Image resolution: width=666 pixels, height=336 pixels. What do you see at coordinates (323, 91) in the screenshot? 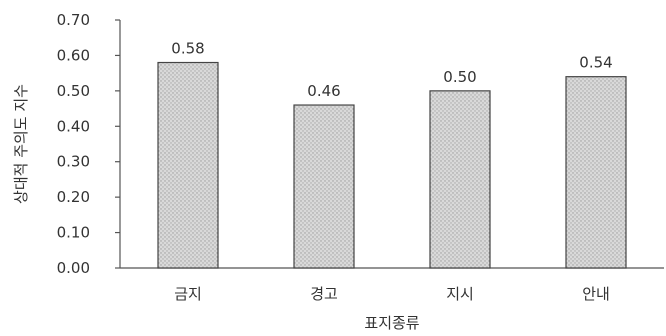
I see `data-label-2: 0.46` at bounding box center [323, 91].